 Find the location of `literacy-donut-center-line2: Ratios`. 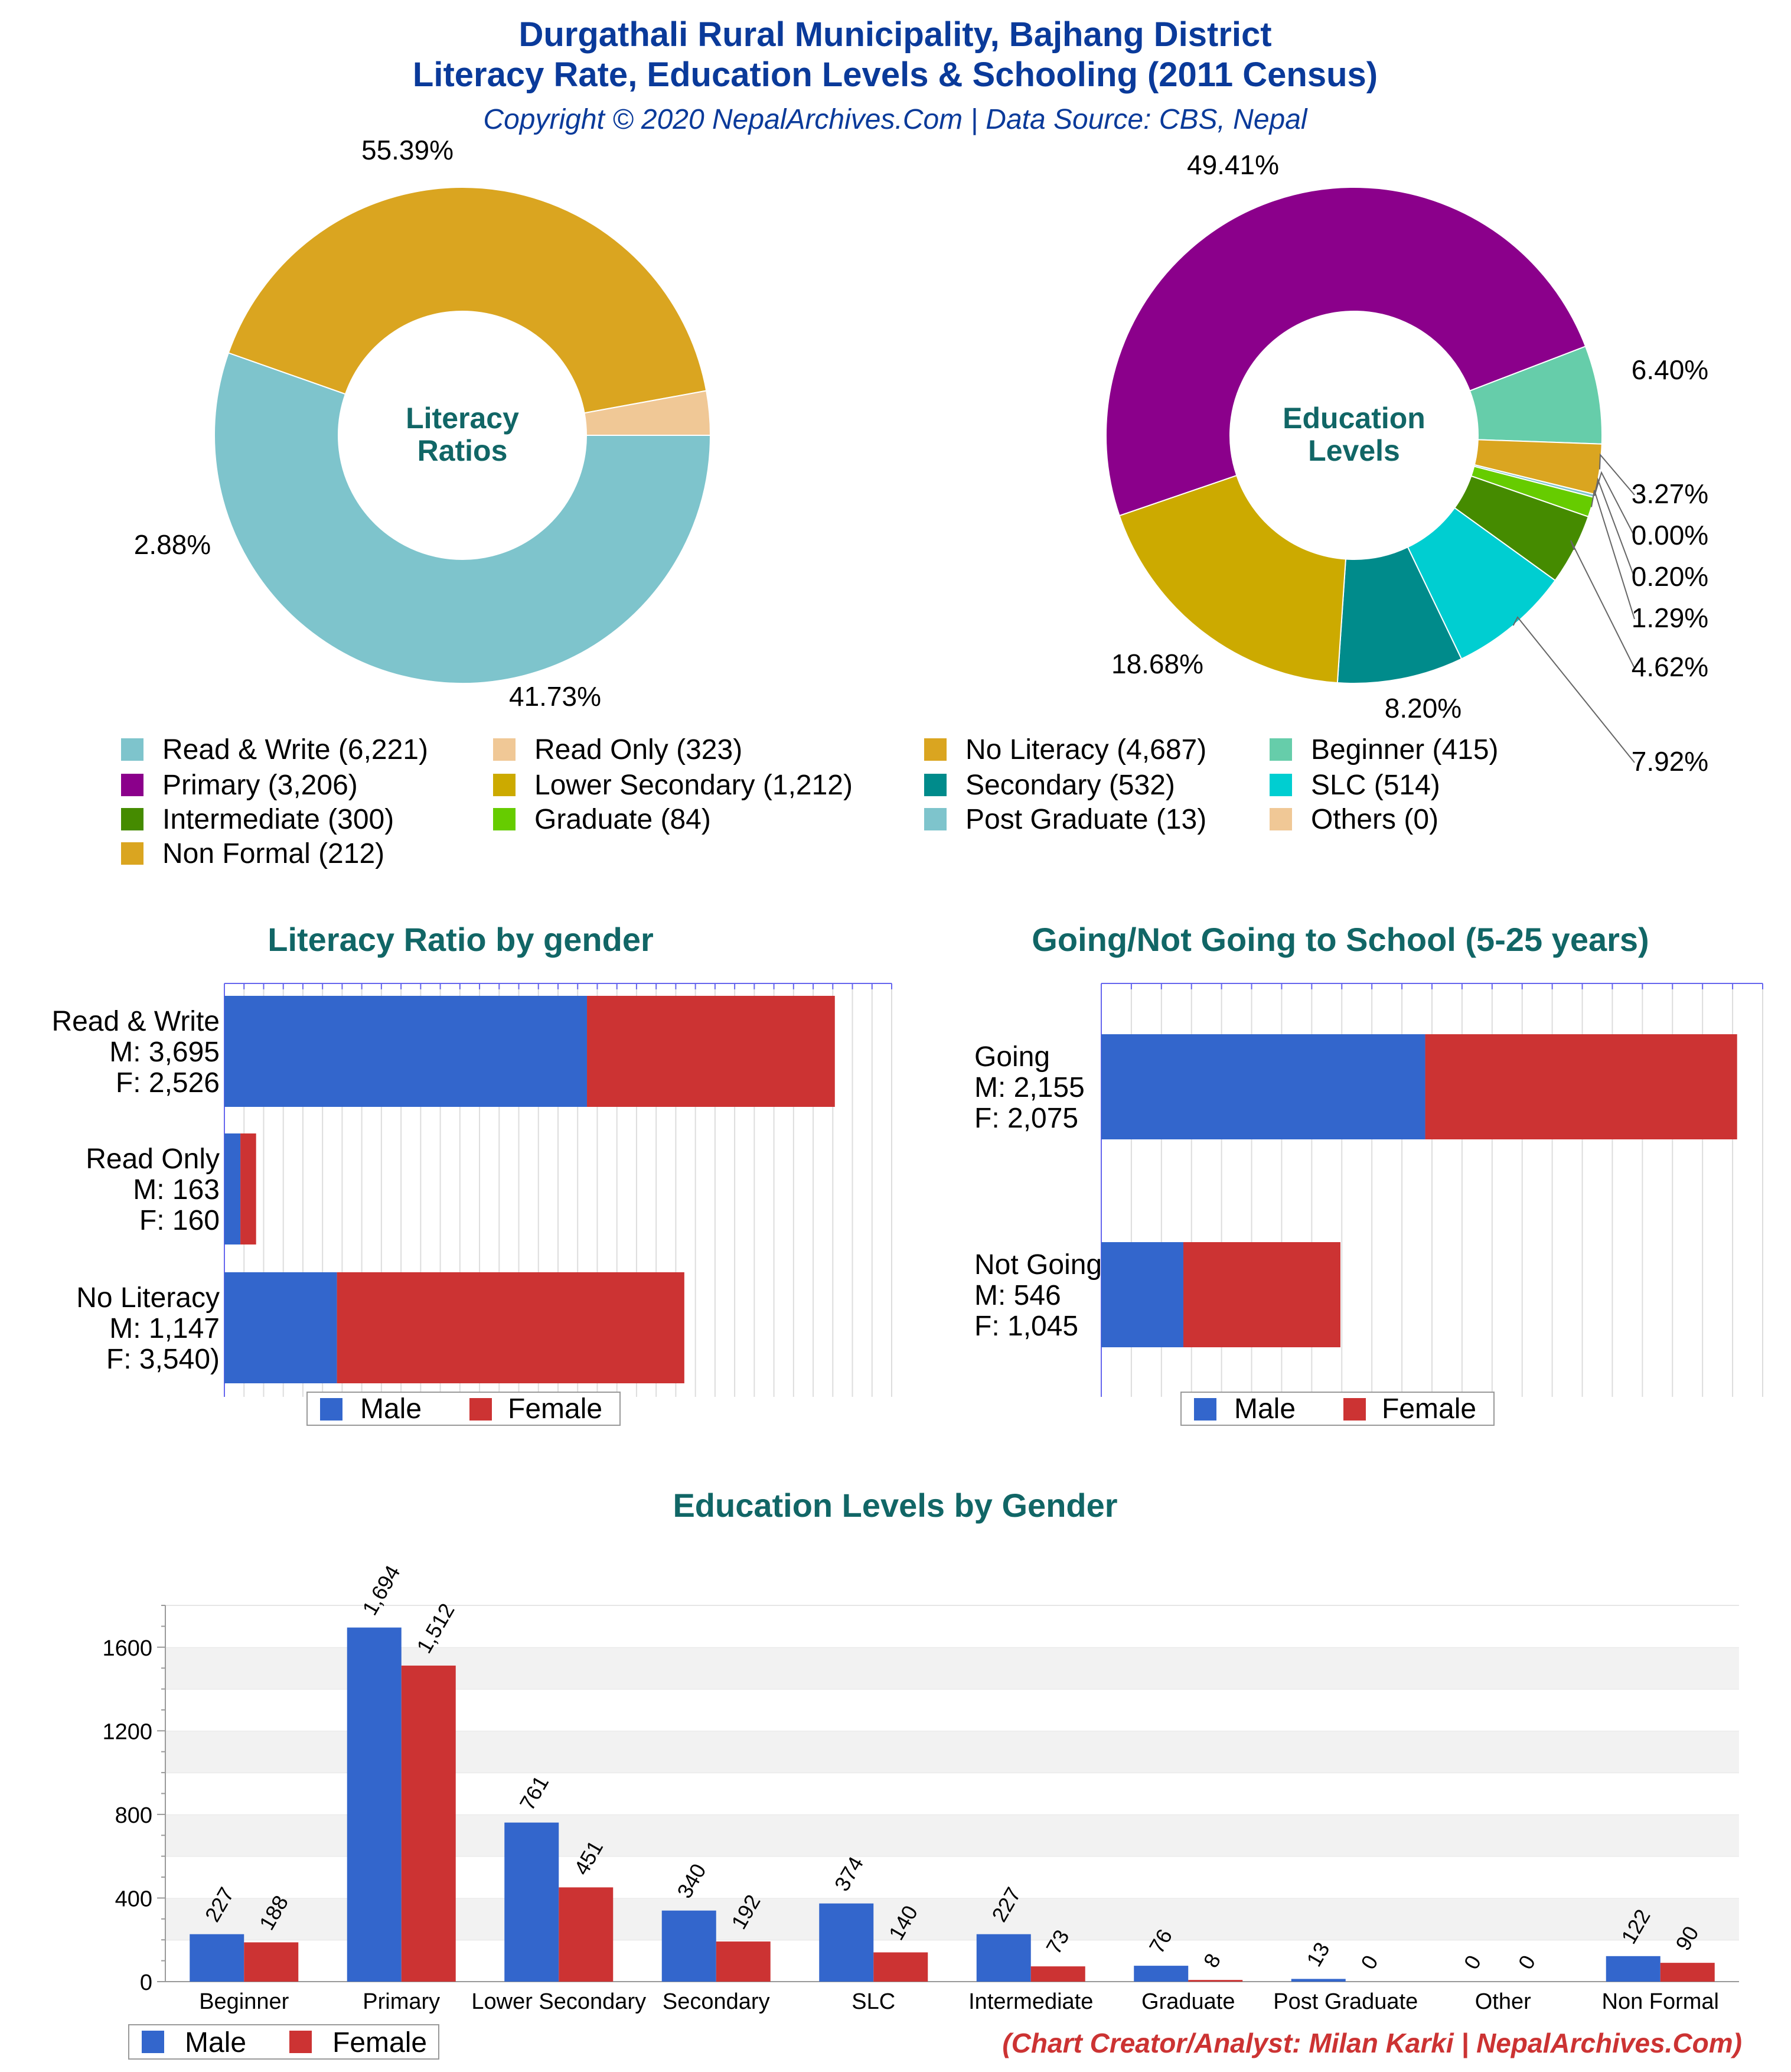

literacy-donut-center-line2: Ratios is located at coordinates (462, 450).